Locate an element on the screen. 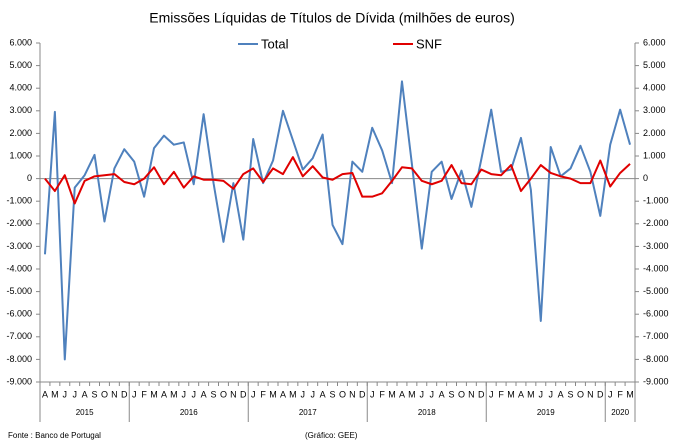 This screenshot has height=447, width=680. y2-tick-label: -5.000 is located at coordinates (656, 291).